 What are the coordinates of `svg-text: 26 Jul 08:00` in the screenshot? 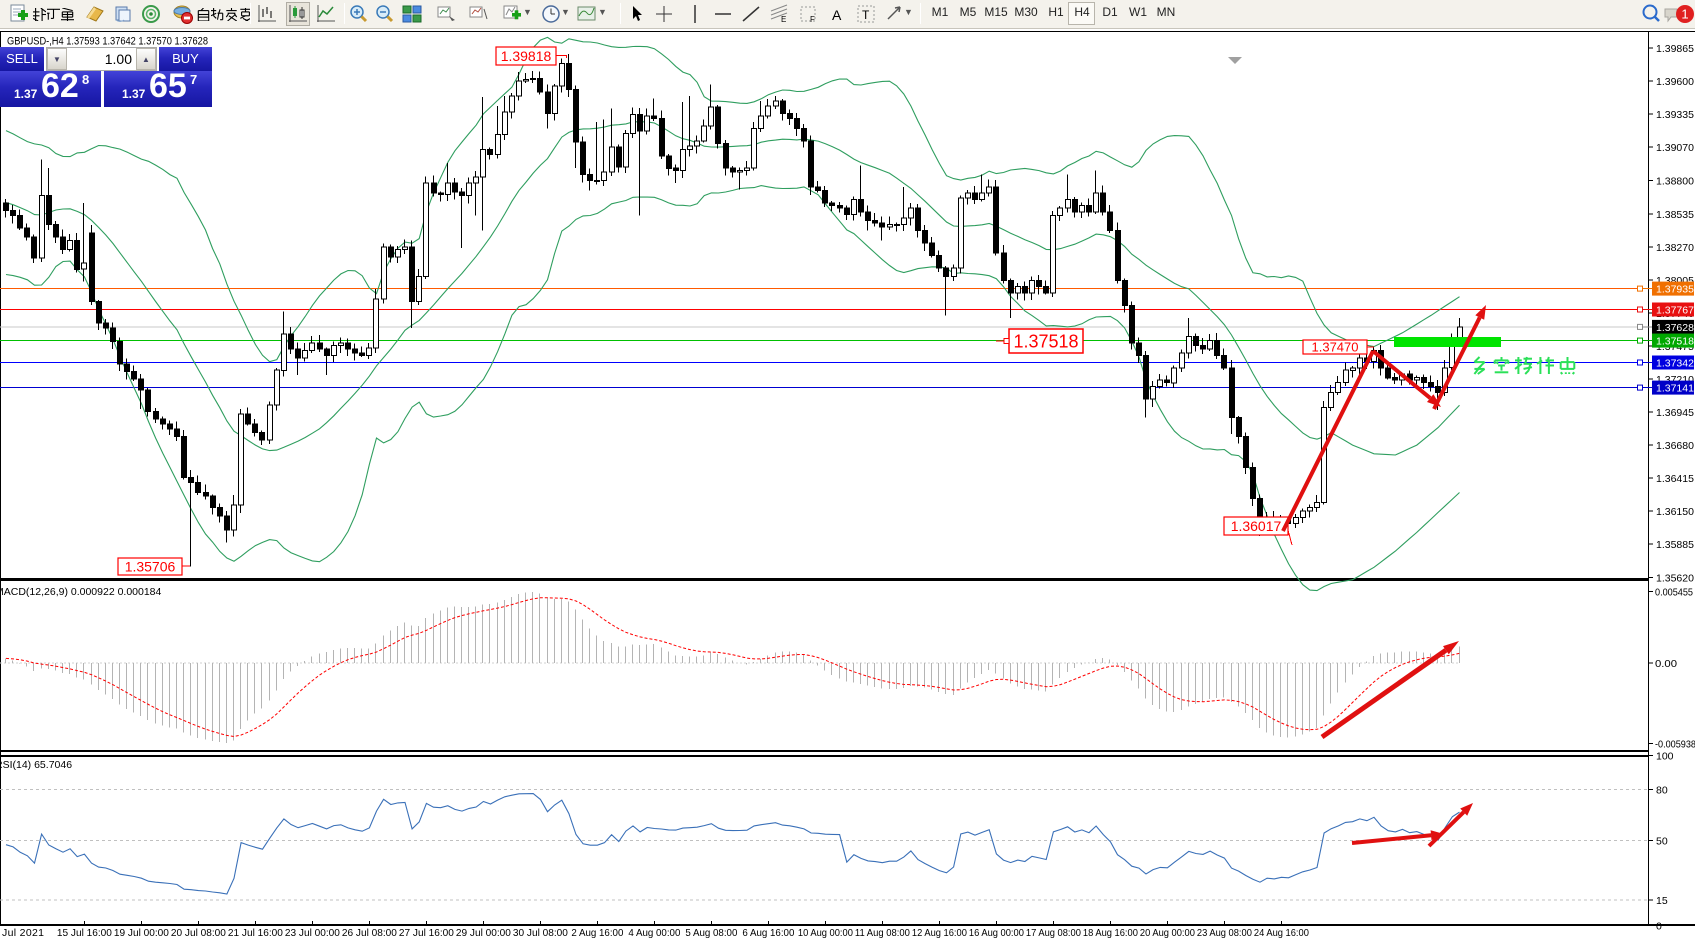 It's located at (369, 933).